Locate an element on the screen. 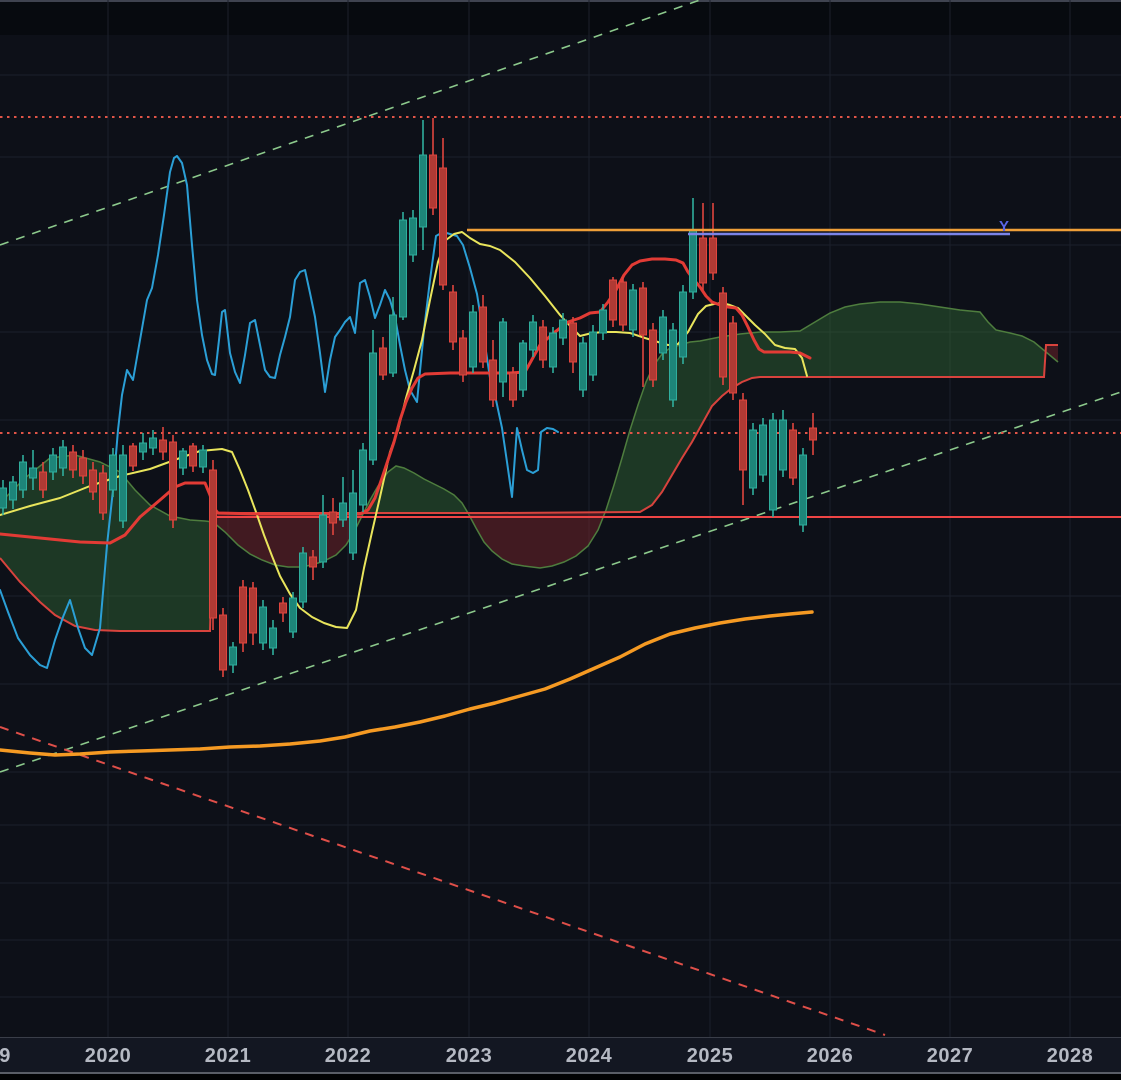 Image resolution: width=1121 pixels, height=1080 pixels. x-axis-label: 2021 is located at coordinates (228, 1056).